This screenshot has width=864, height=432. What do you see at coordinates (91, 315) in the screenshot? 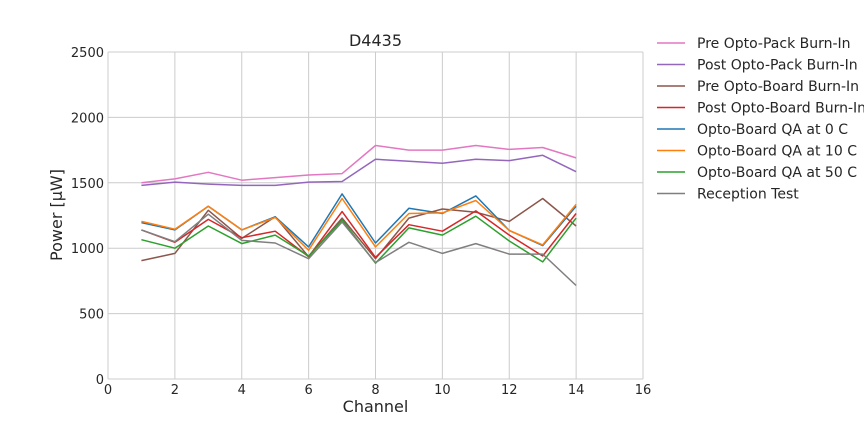
I see `y-tick-label: 500` at bounding box center [91, 315].